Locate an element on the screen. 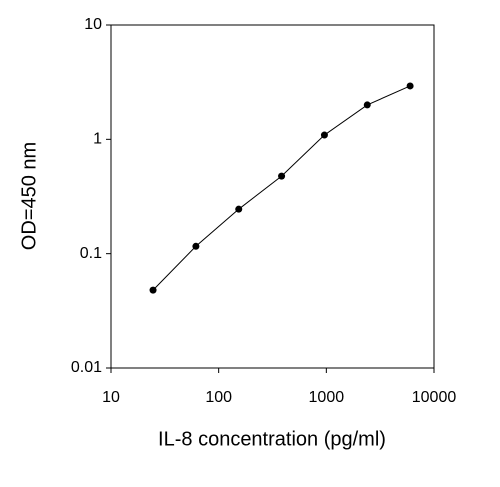 The height and width of the screenshot is (487, 500). y-tick-label: 0.1 is located at coordinates (91, 253).